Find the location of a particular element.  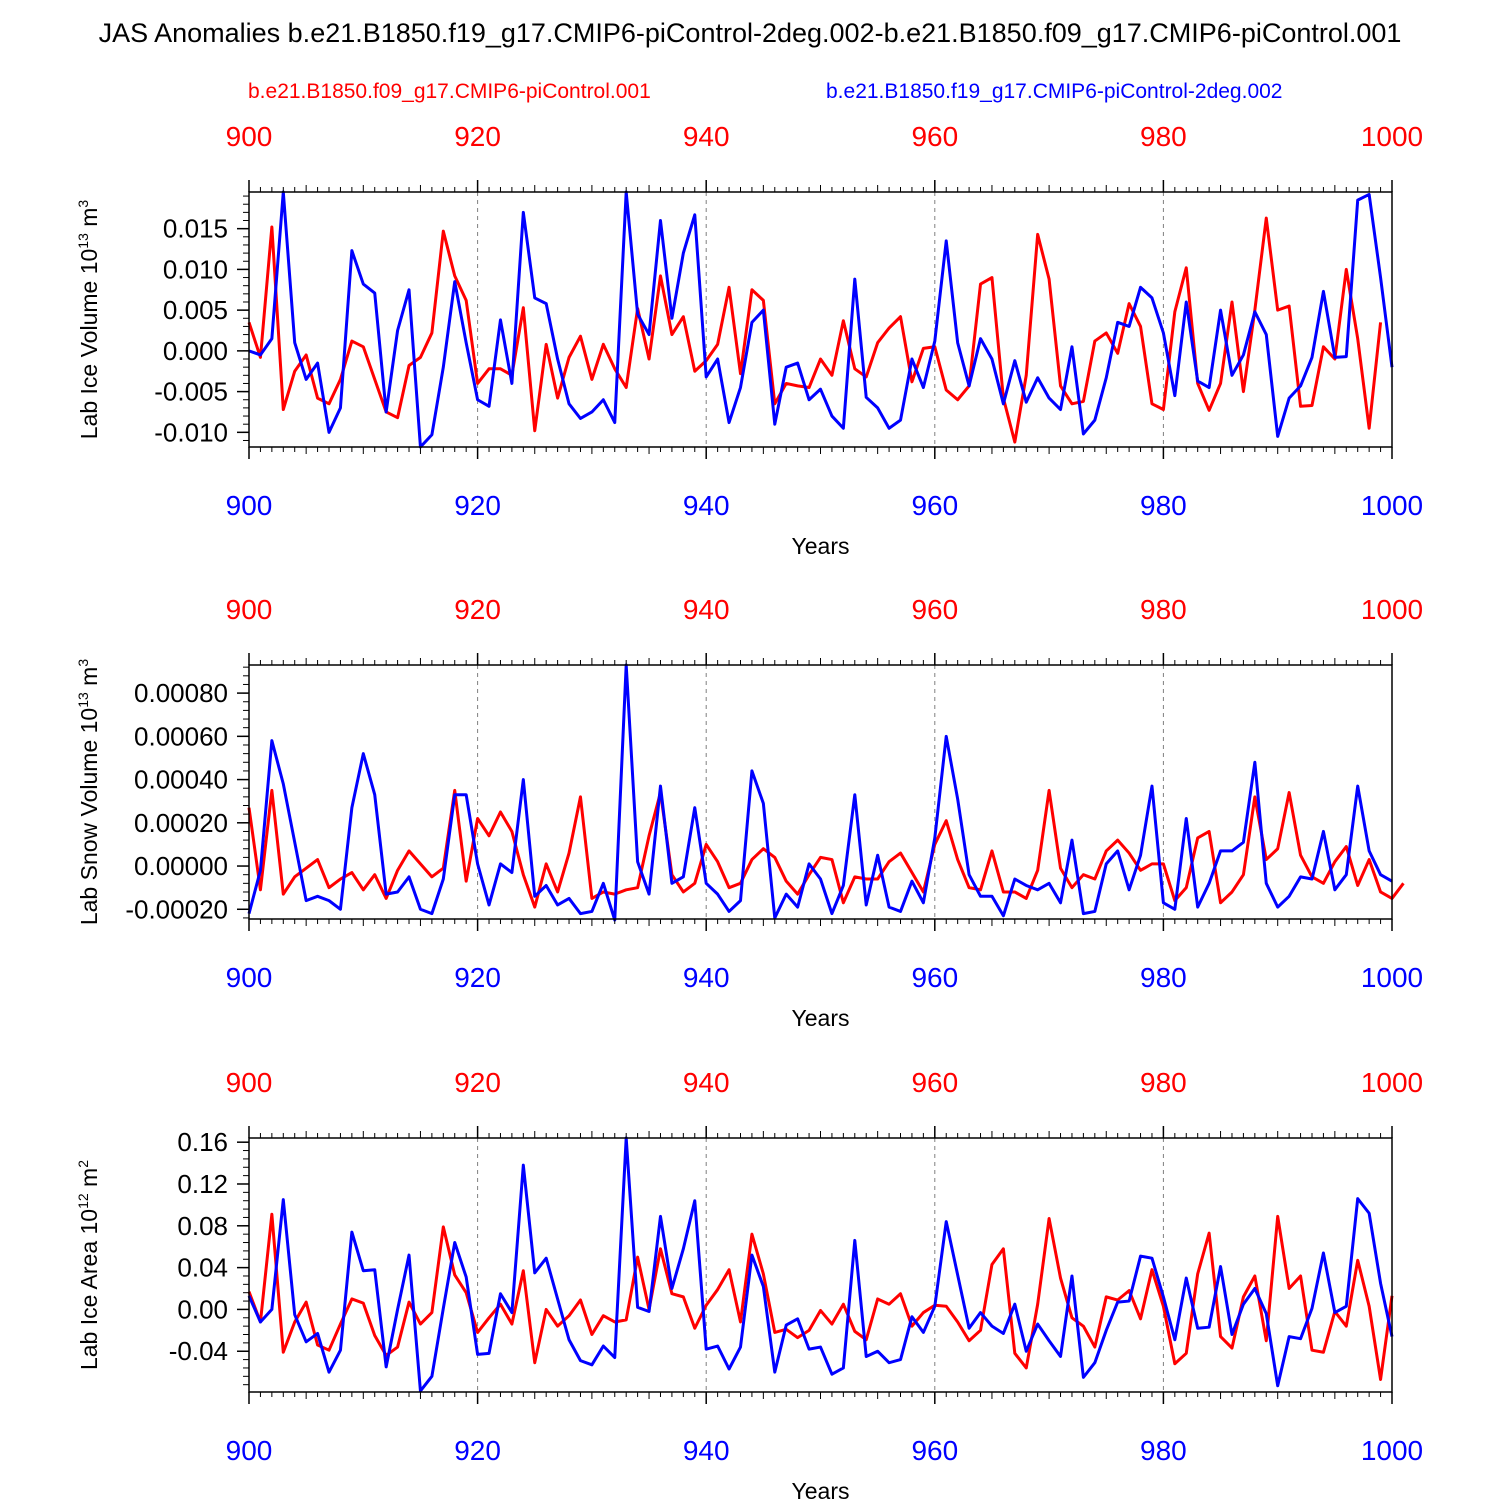

panel-2-xtick-label-top: 920 is located at coordinates (477, 609).